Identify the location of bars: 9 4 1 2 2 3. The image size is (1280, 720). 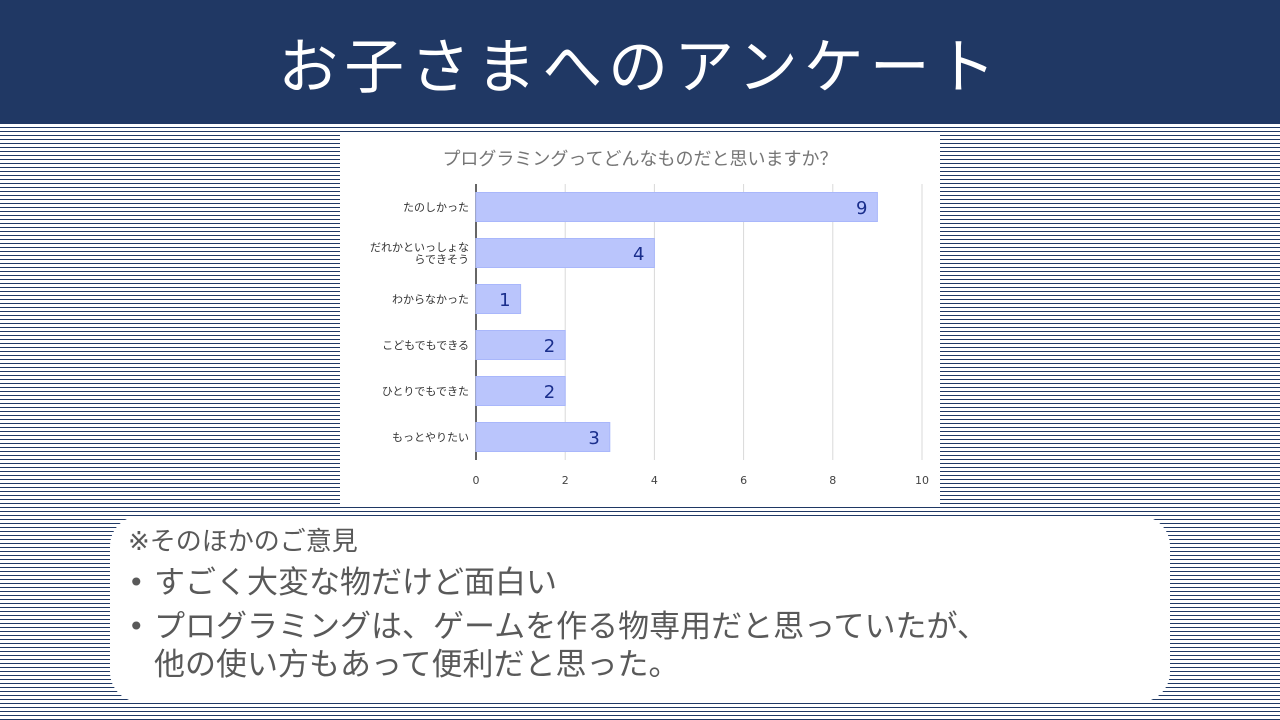
(676, 322).